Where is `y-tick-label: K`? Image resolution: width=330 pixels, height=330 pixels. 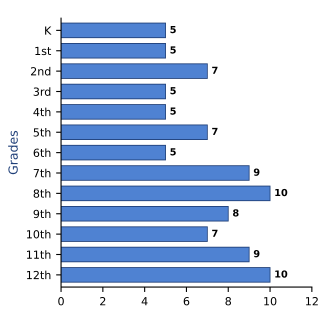 y-tick-label: K is located at coordinates (48, 30).